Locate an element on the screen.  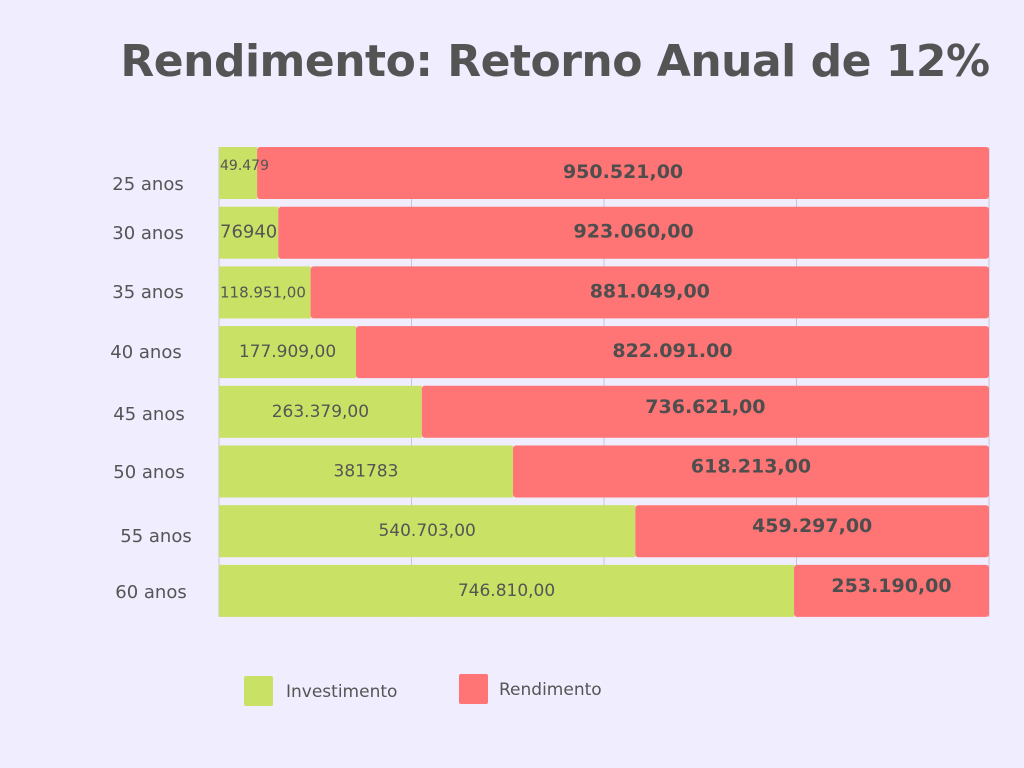
legend-swatch-investimento is located at coordinates (258, 691).